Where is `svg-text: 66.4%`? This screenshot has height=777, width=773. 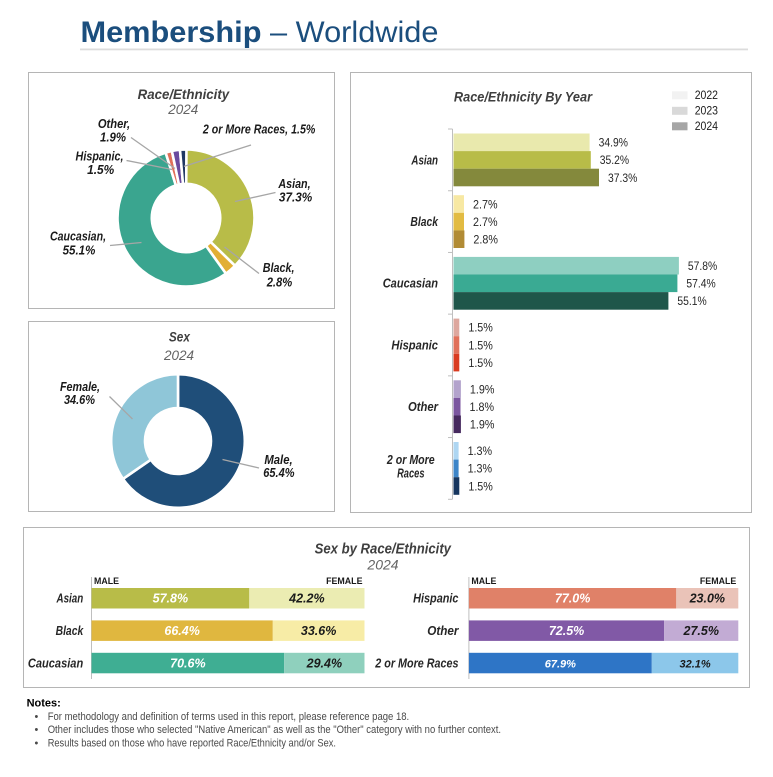
svg-text: 66.4% is located at coordinates (181, 631).